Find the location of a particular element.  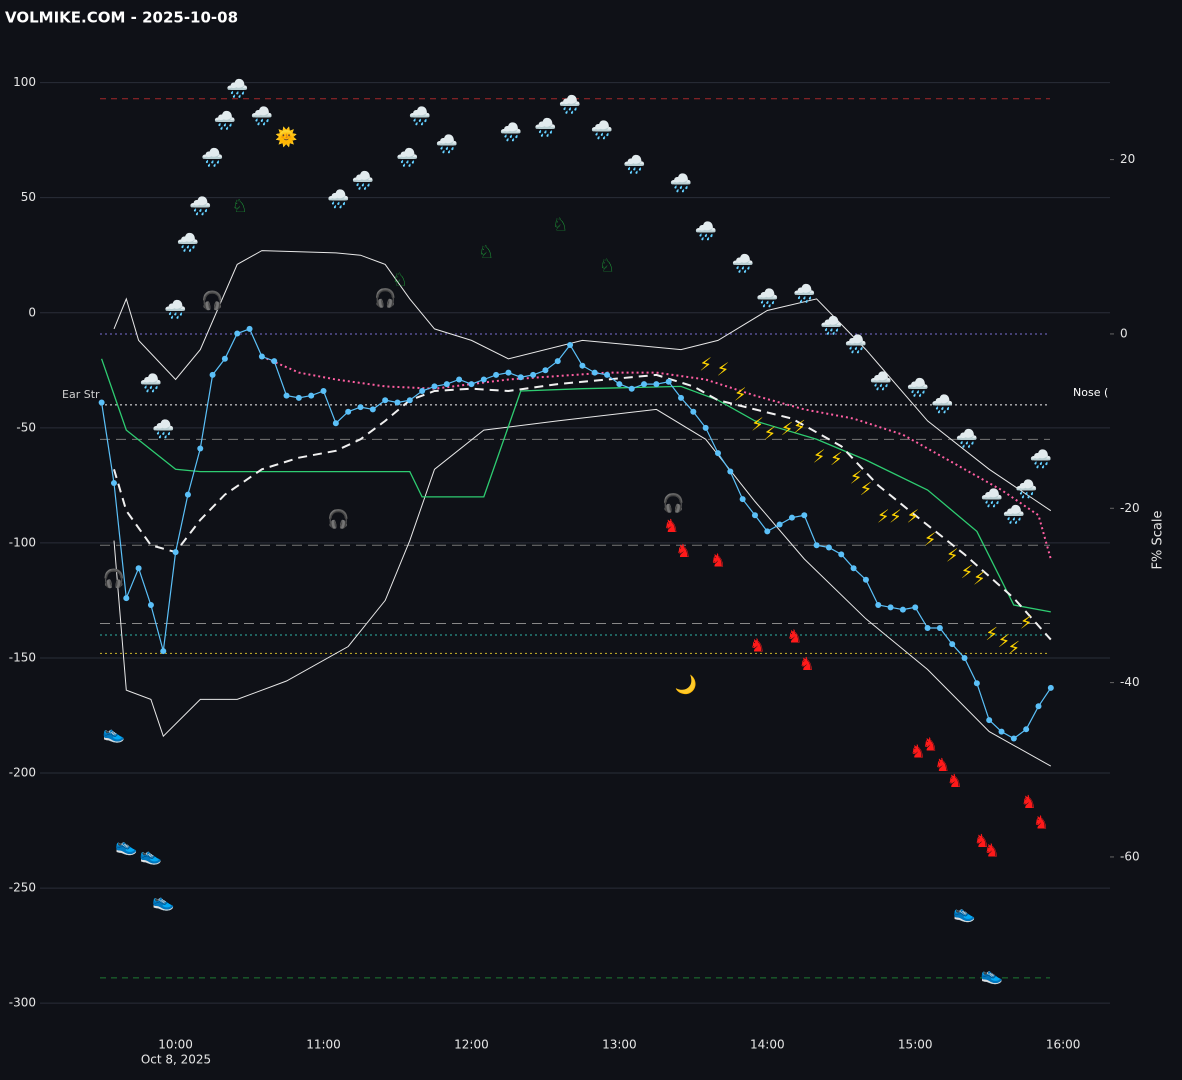

y-tick-label: 50 is located at coordinates (28, 197).